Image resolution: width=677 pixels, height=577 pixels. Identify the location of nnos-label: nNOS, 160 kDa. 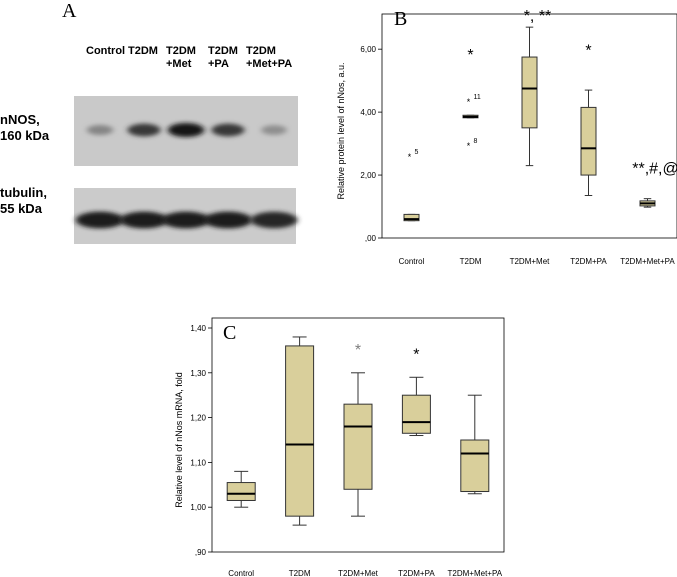
(25, 127).